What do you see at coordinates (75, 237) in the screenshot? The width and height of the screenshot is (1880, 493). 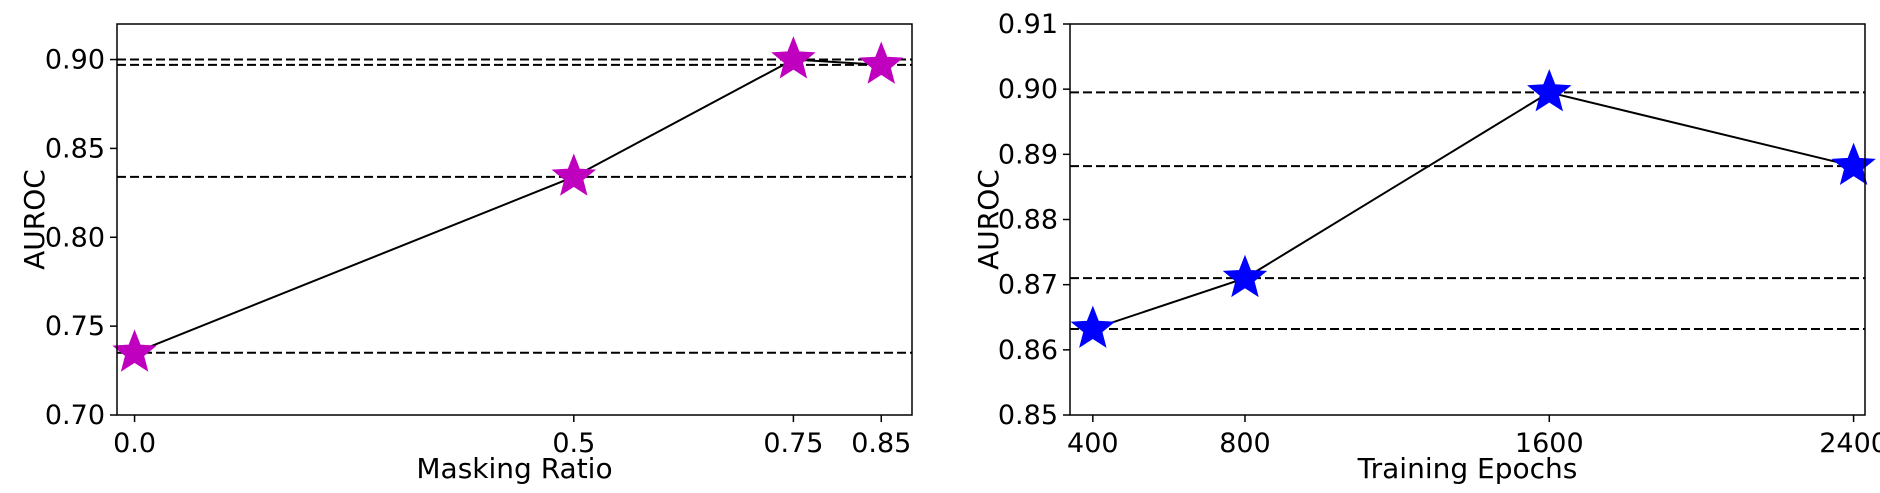 I see `y-tick-label-3: 0.80` at bounding box center [75, 237].